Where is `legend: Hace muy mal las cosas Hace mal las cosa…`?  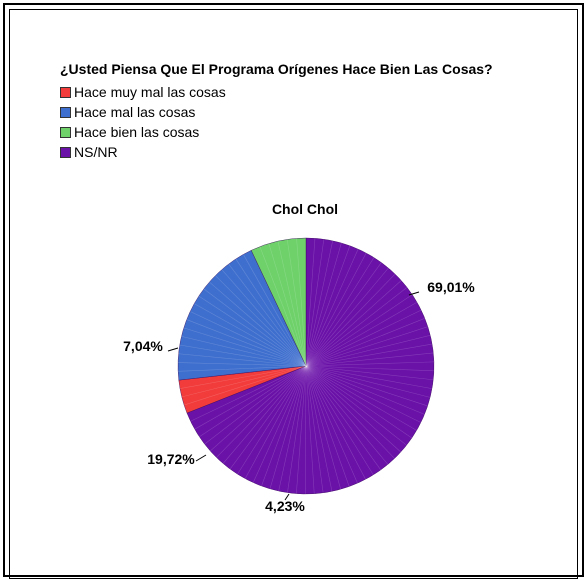
legend: Hace muy mal las cosas Hace mal las cosa… is located at coordinates (143, 122).